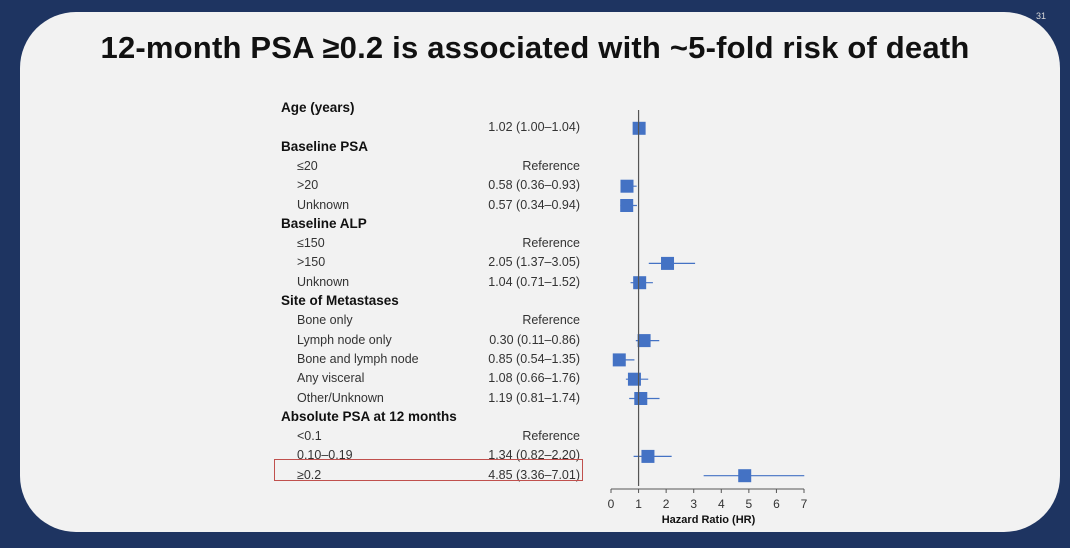 The image size is (1070, 548). Describe the element at coordinates (534, 185) in the screenshot. I see `row-value: 0.58 (0.36–0.93)` at that location.